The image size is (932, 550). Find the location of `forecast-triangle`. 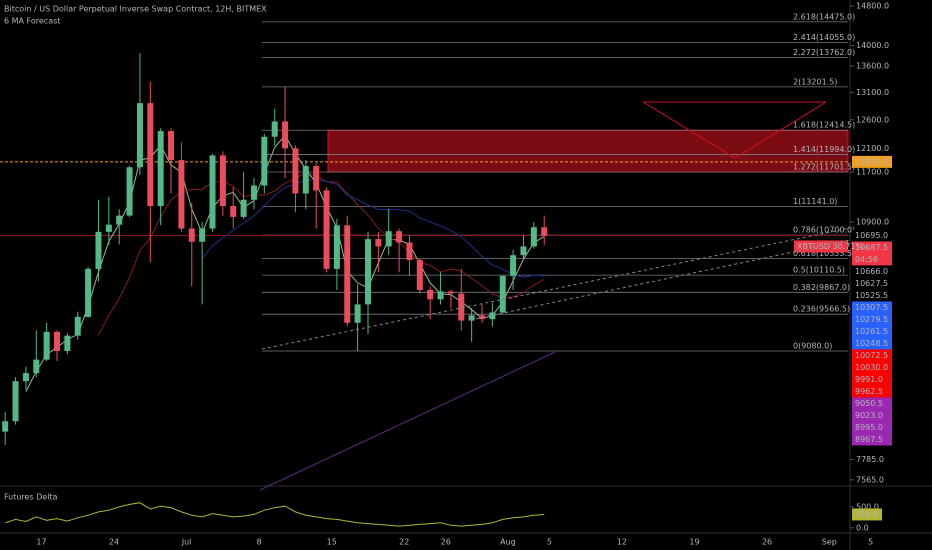

forecast-triangle is located at coordinates (734, 130).